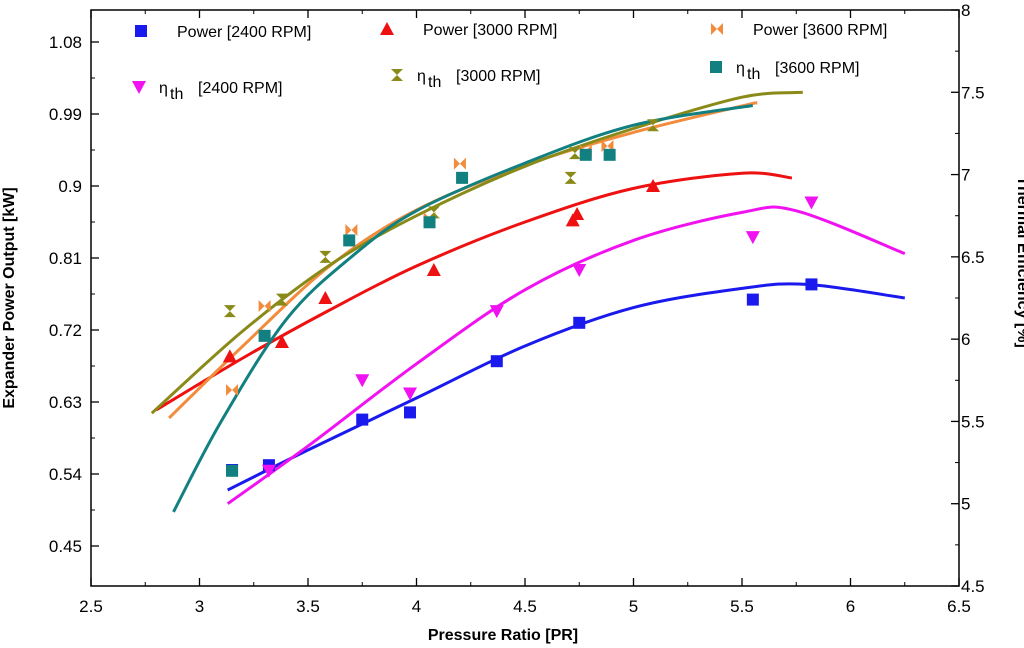 This screenshot has width=1024, height=648. Describe the element at coordinates (753, 74) in the screenshot. I see `legend-sub-6: th` at that location.